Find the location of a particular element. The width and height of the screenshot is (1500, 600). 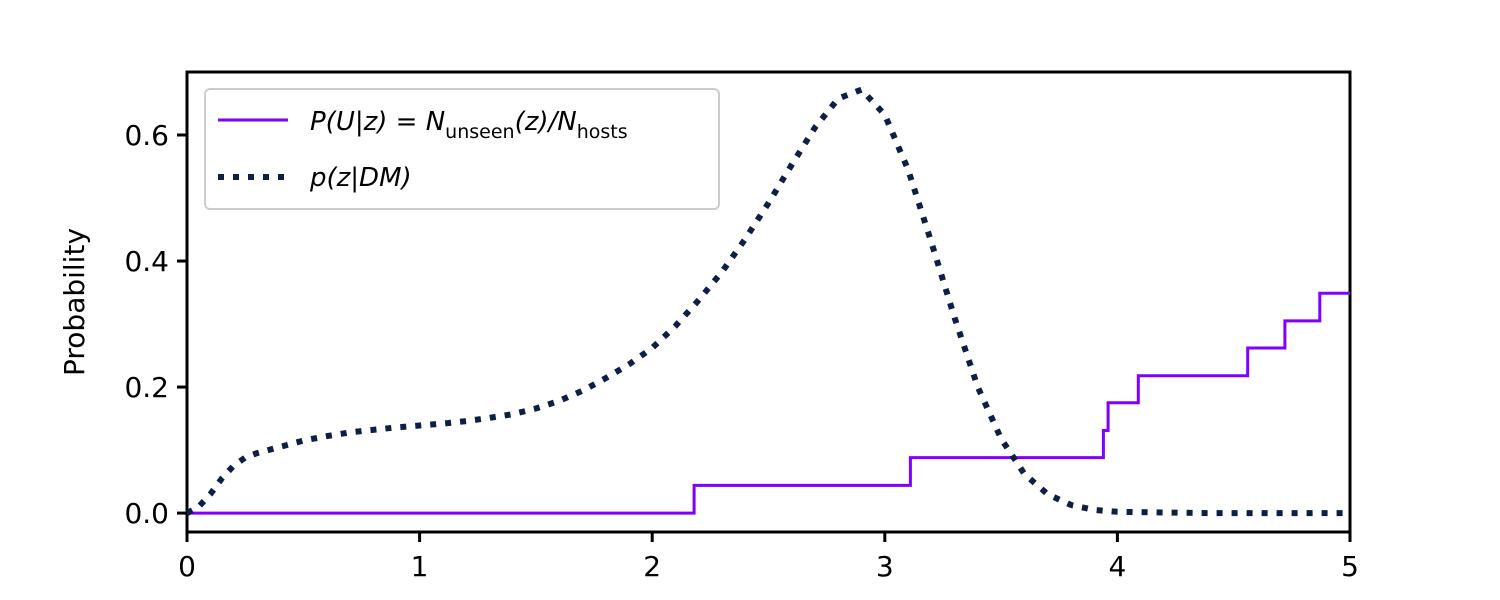

y-tick-label-3: 0.6 is located at coordinates (146, 135).